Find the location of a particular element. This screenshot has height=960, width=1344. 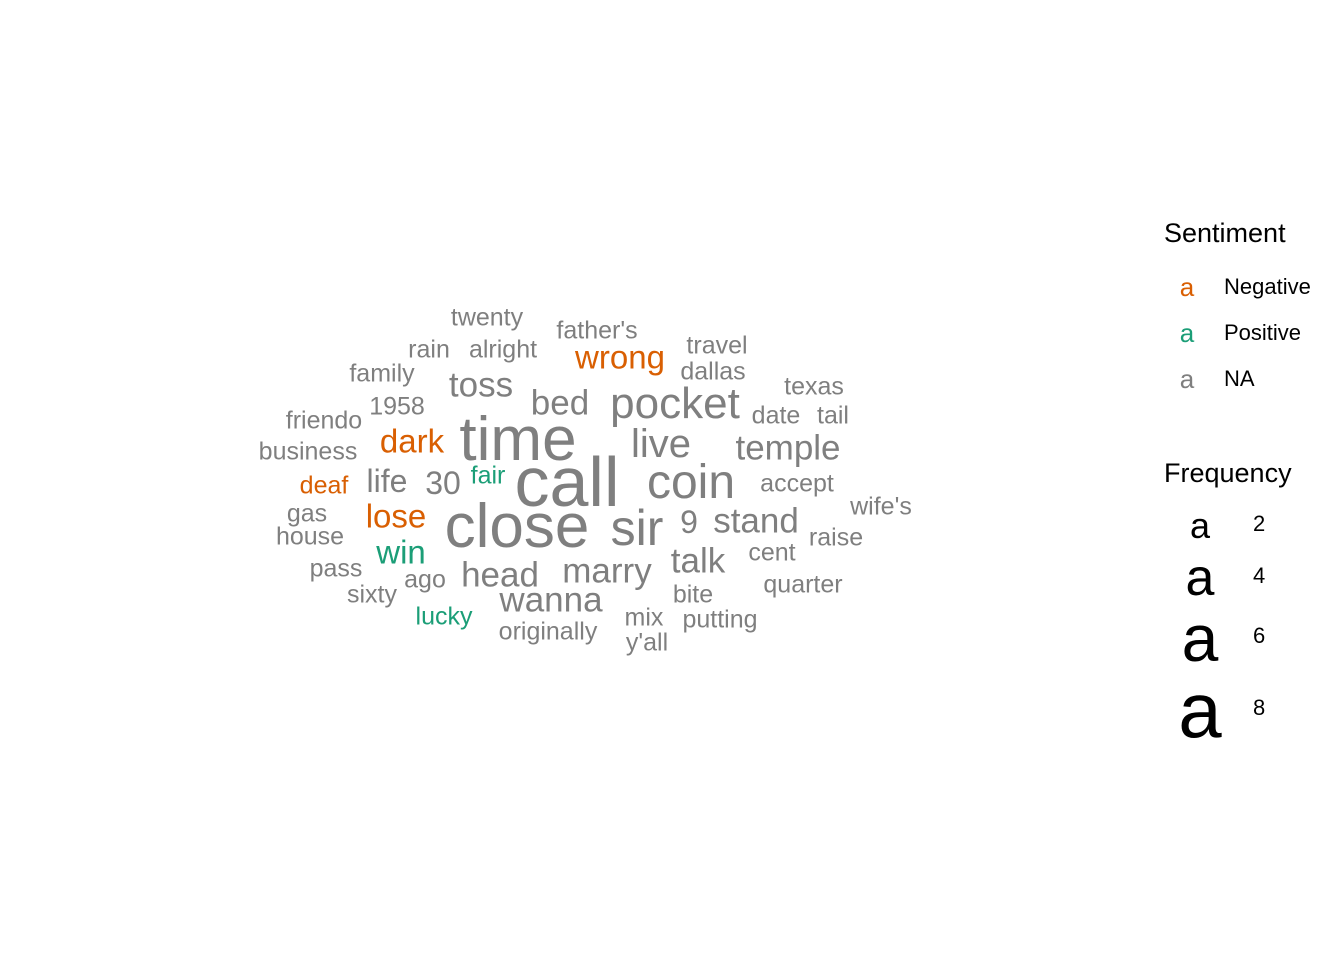

word-accept: accept is located at coordinates (797, 483).